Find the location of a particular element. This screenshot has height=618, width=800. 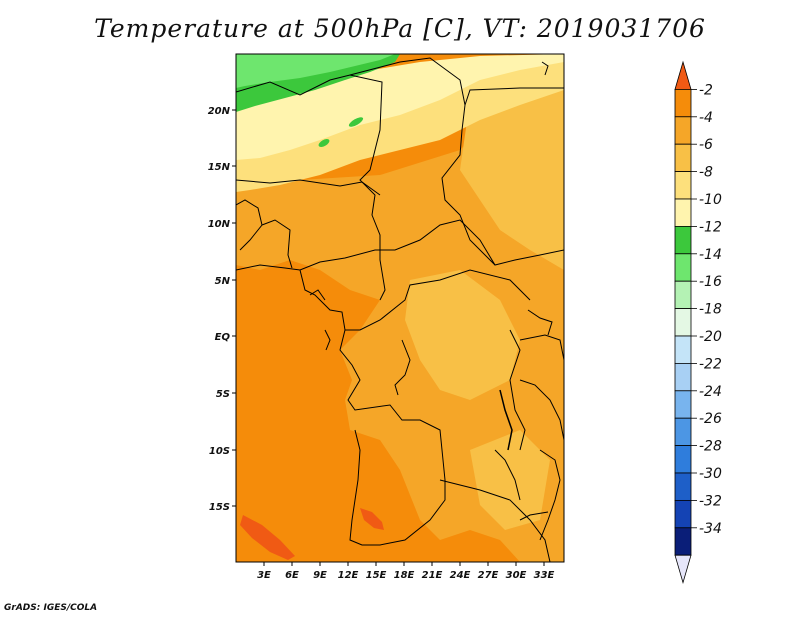

colorbar-label: -8 is located at coordinates (706, 173).